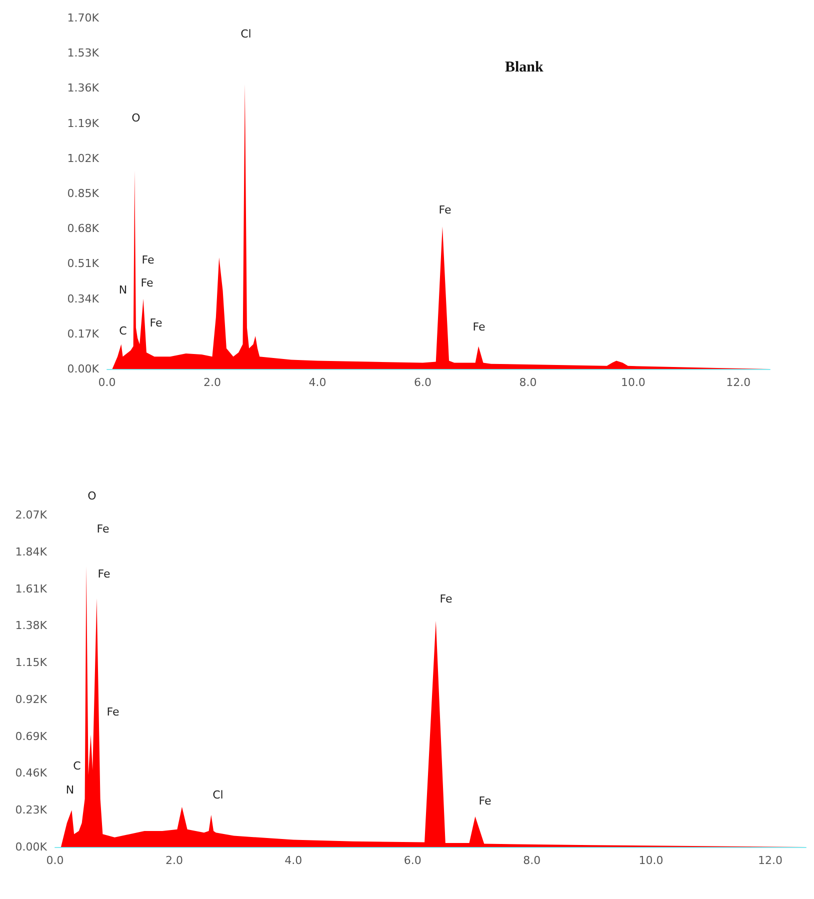 Image resolution: width=814 pixels, height=899 pixels. Describe the element at coordinates (83, 18) in the screenshot. I see `y-tick-label: 1.70K` at that location.